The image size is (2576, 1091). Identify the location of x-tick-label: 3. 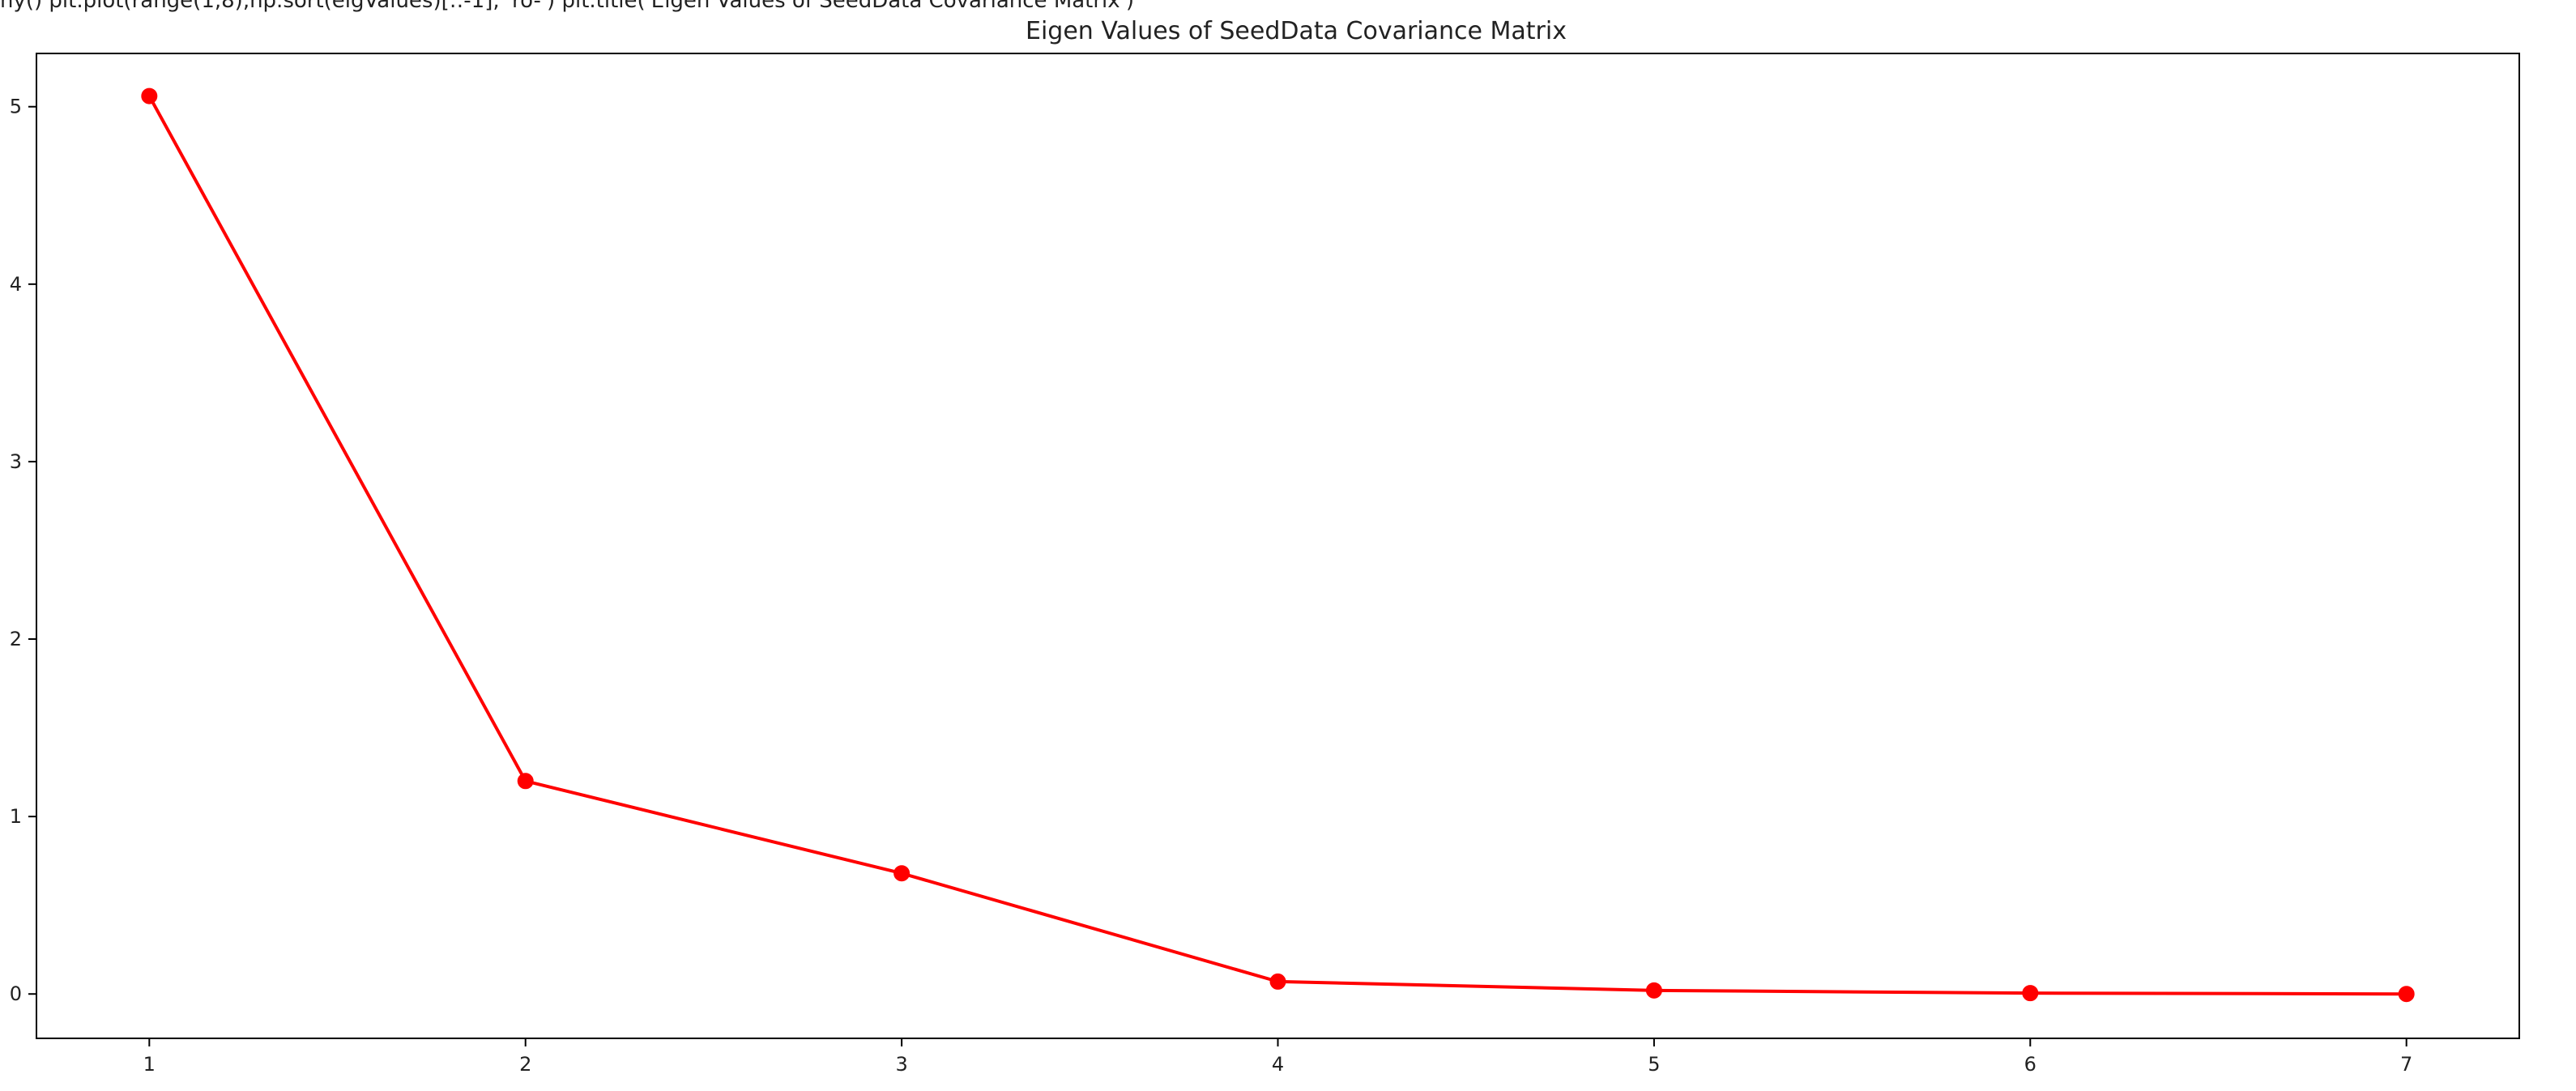
(901, 1064).